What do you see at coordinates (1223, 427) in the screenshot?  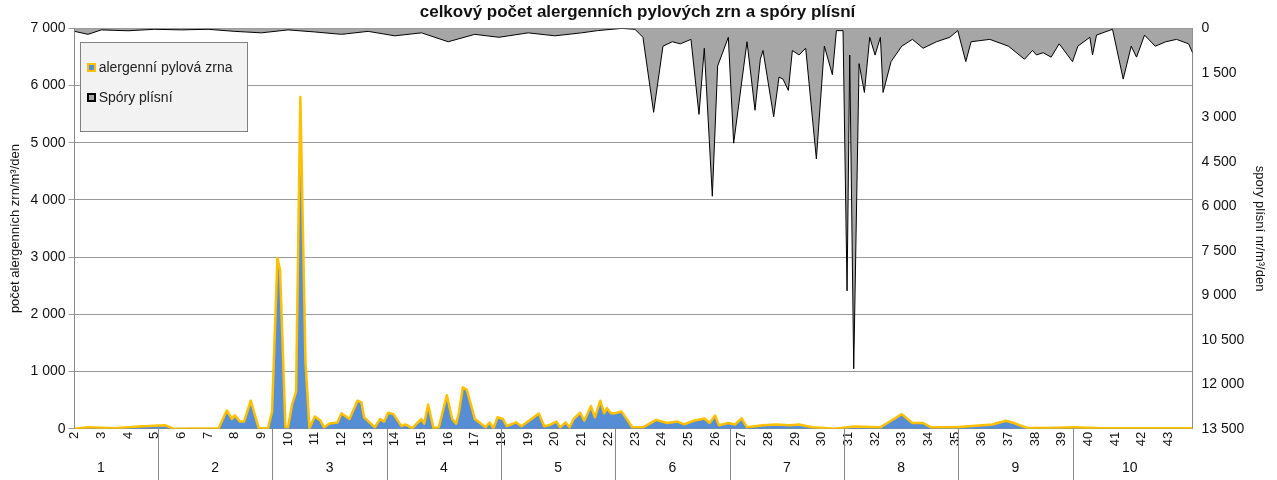 I see `y2-tick-label: 13 500` at bounding box center [1223, 427].